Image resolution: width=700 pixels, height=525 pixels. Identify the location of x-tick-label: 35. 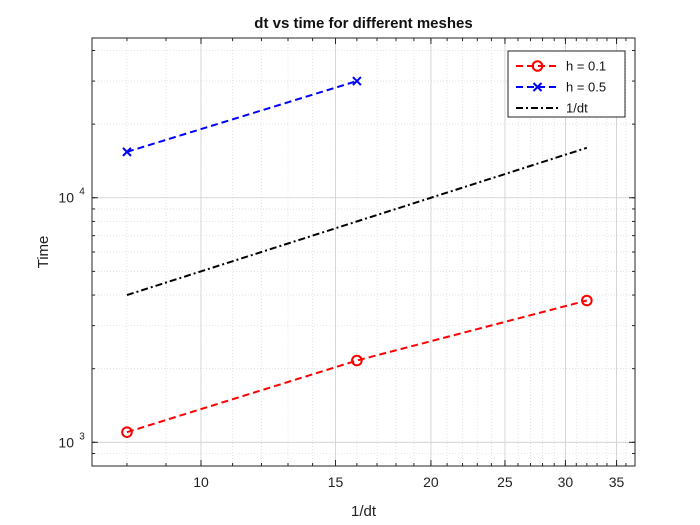
(617, 482).